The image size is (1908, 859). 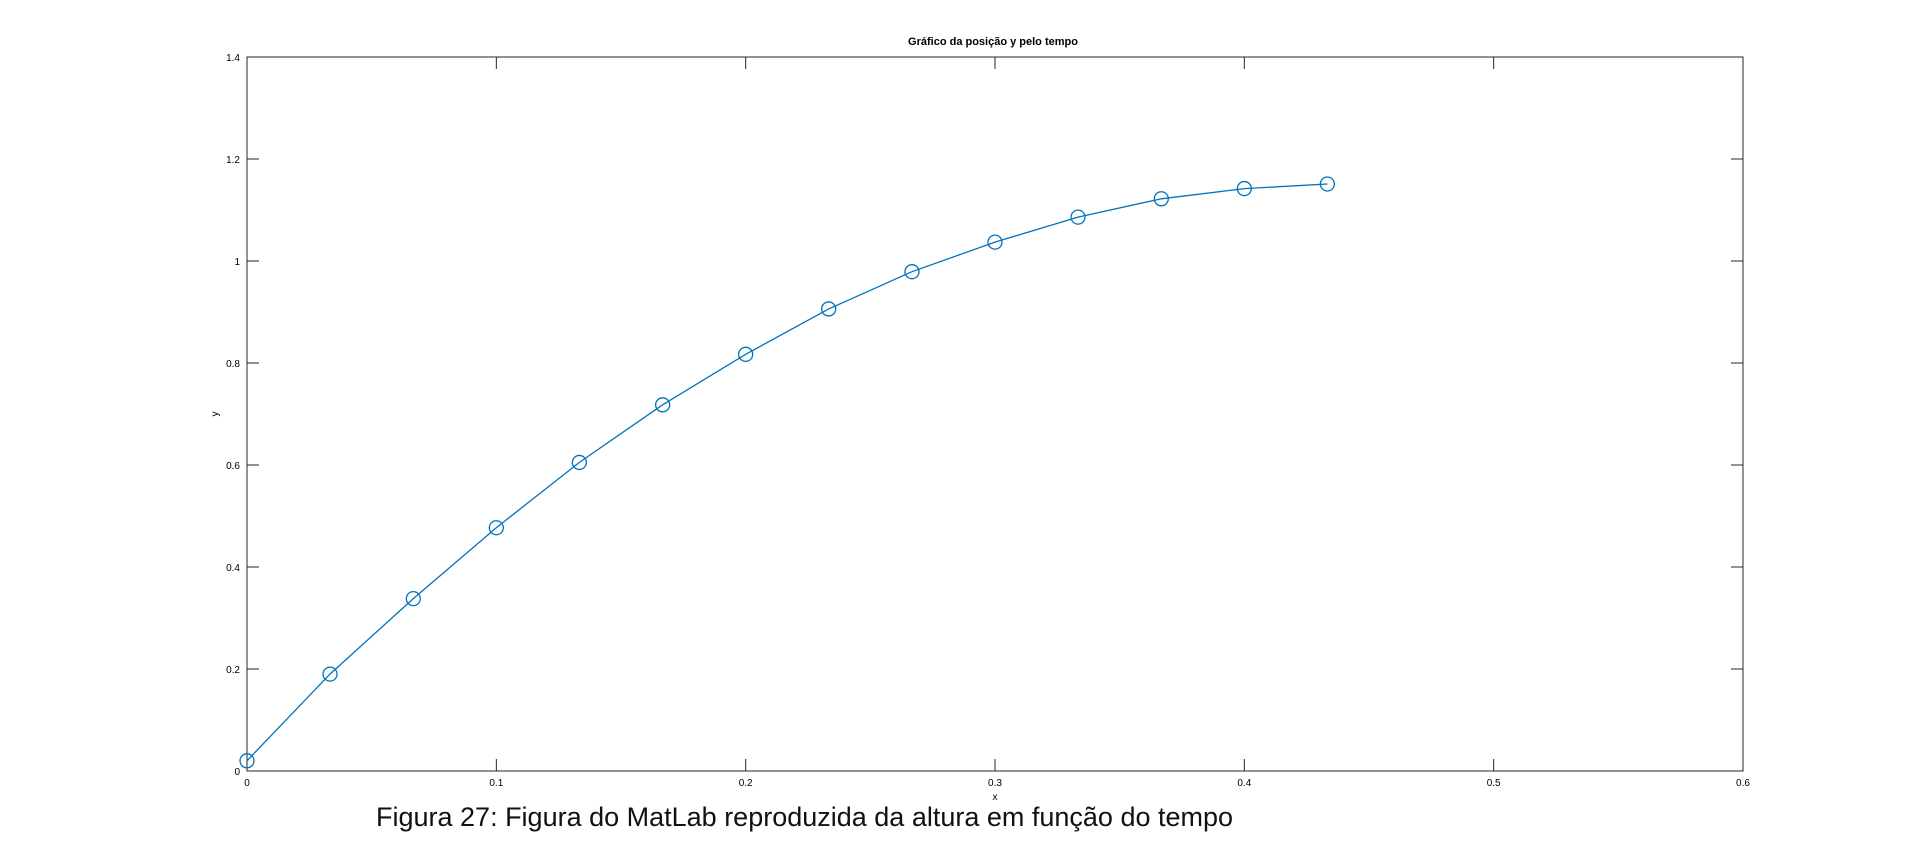 I want to click on y-tick-label: 0.8, so click(x=233, y=364).